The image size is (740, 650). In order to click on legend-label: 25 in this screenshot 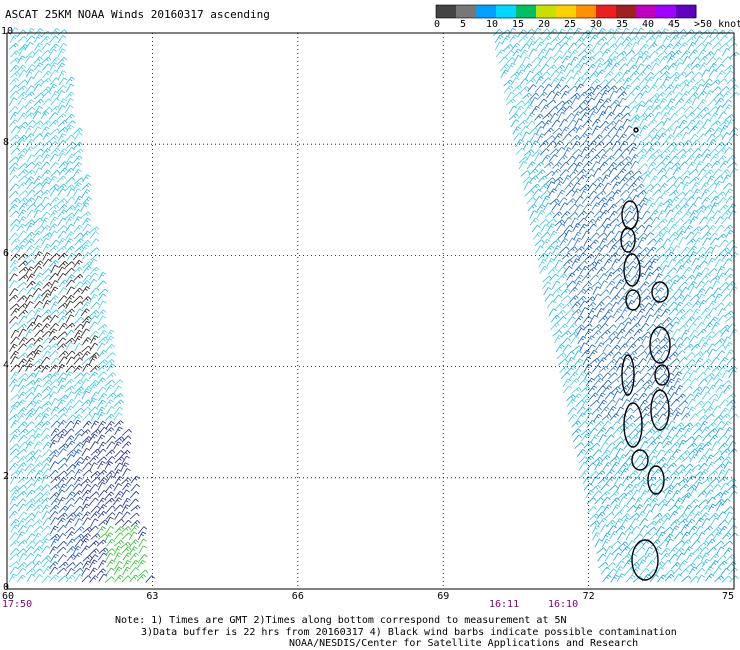, I will do `click(570, 24)`.